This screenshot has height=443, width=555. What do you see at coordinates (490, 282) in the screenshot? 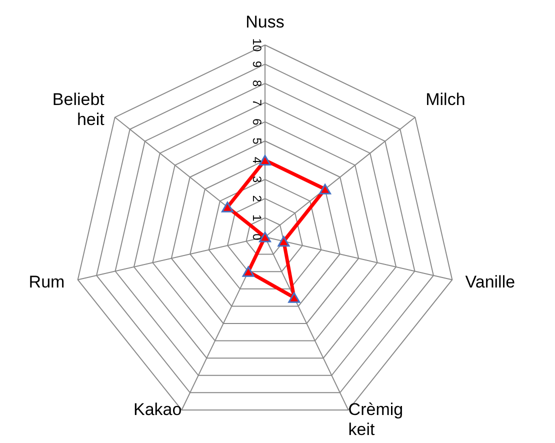
I see `spoke-label: Vanille` at bounding box center [490, 282].